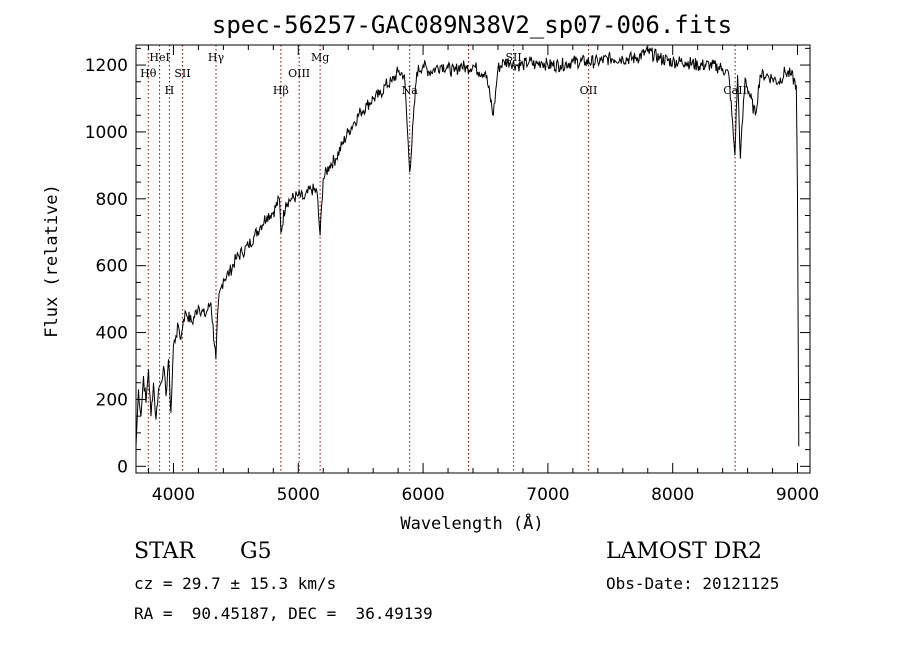 The image size is (900, 649). I want to click on sky-coordinates: RA = 90.45187, DEC = 36.49139, so click(283, 613).